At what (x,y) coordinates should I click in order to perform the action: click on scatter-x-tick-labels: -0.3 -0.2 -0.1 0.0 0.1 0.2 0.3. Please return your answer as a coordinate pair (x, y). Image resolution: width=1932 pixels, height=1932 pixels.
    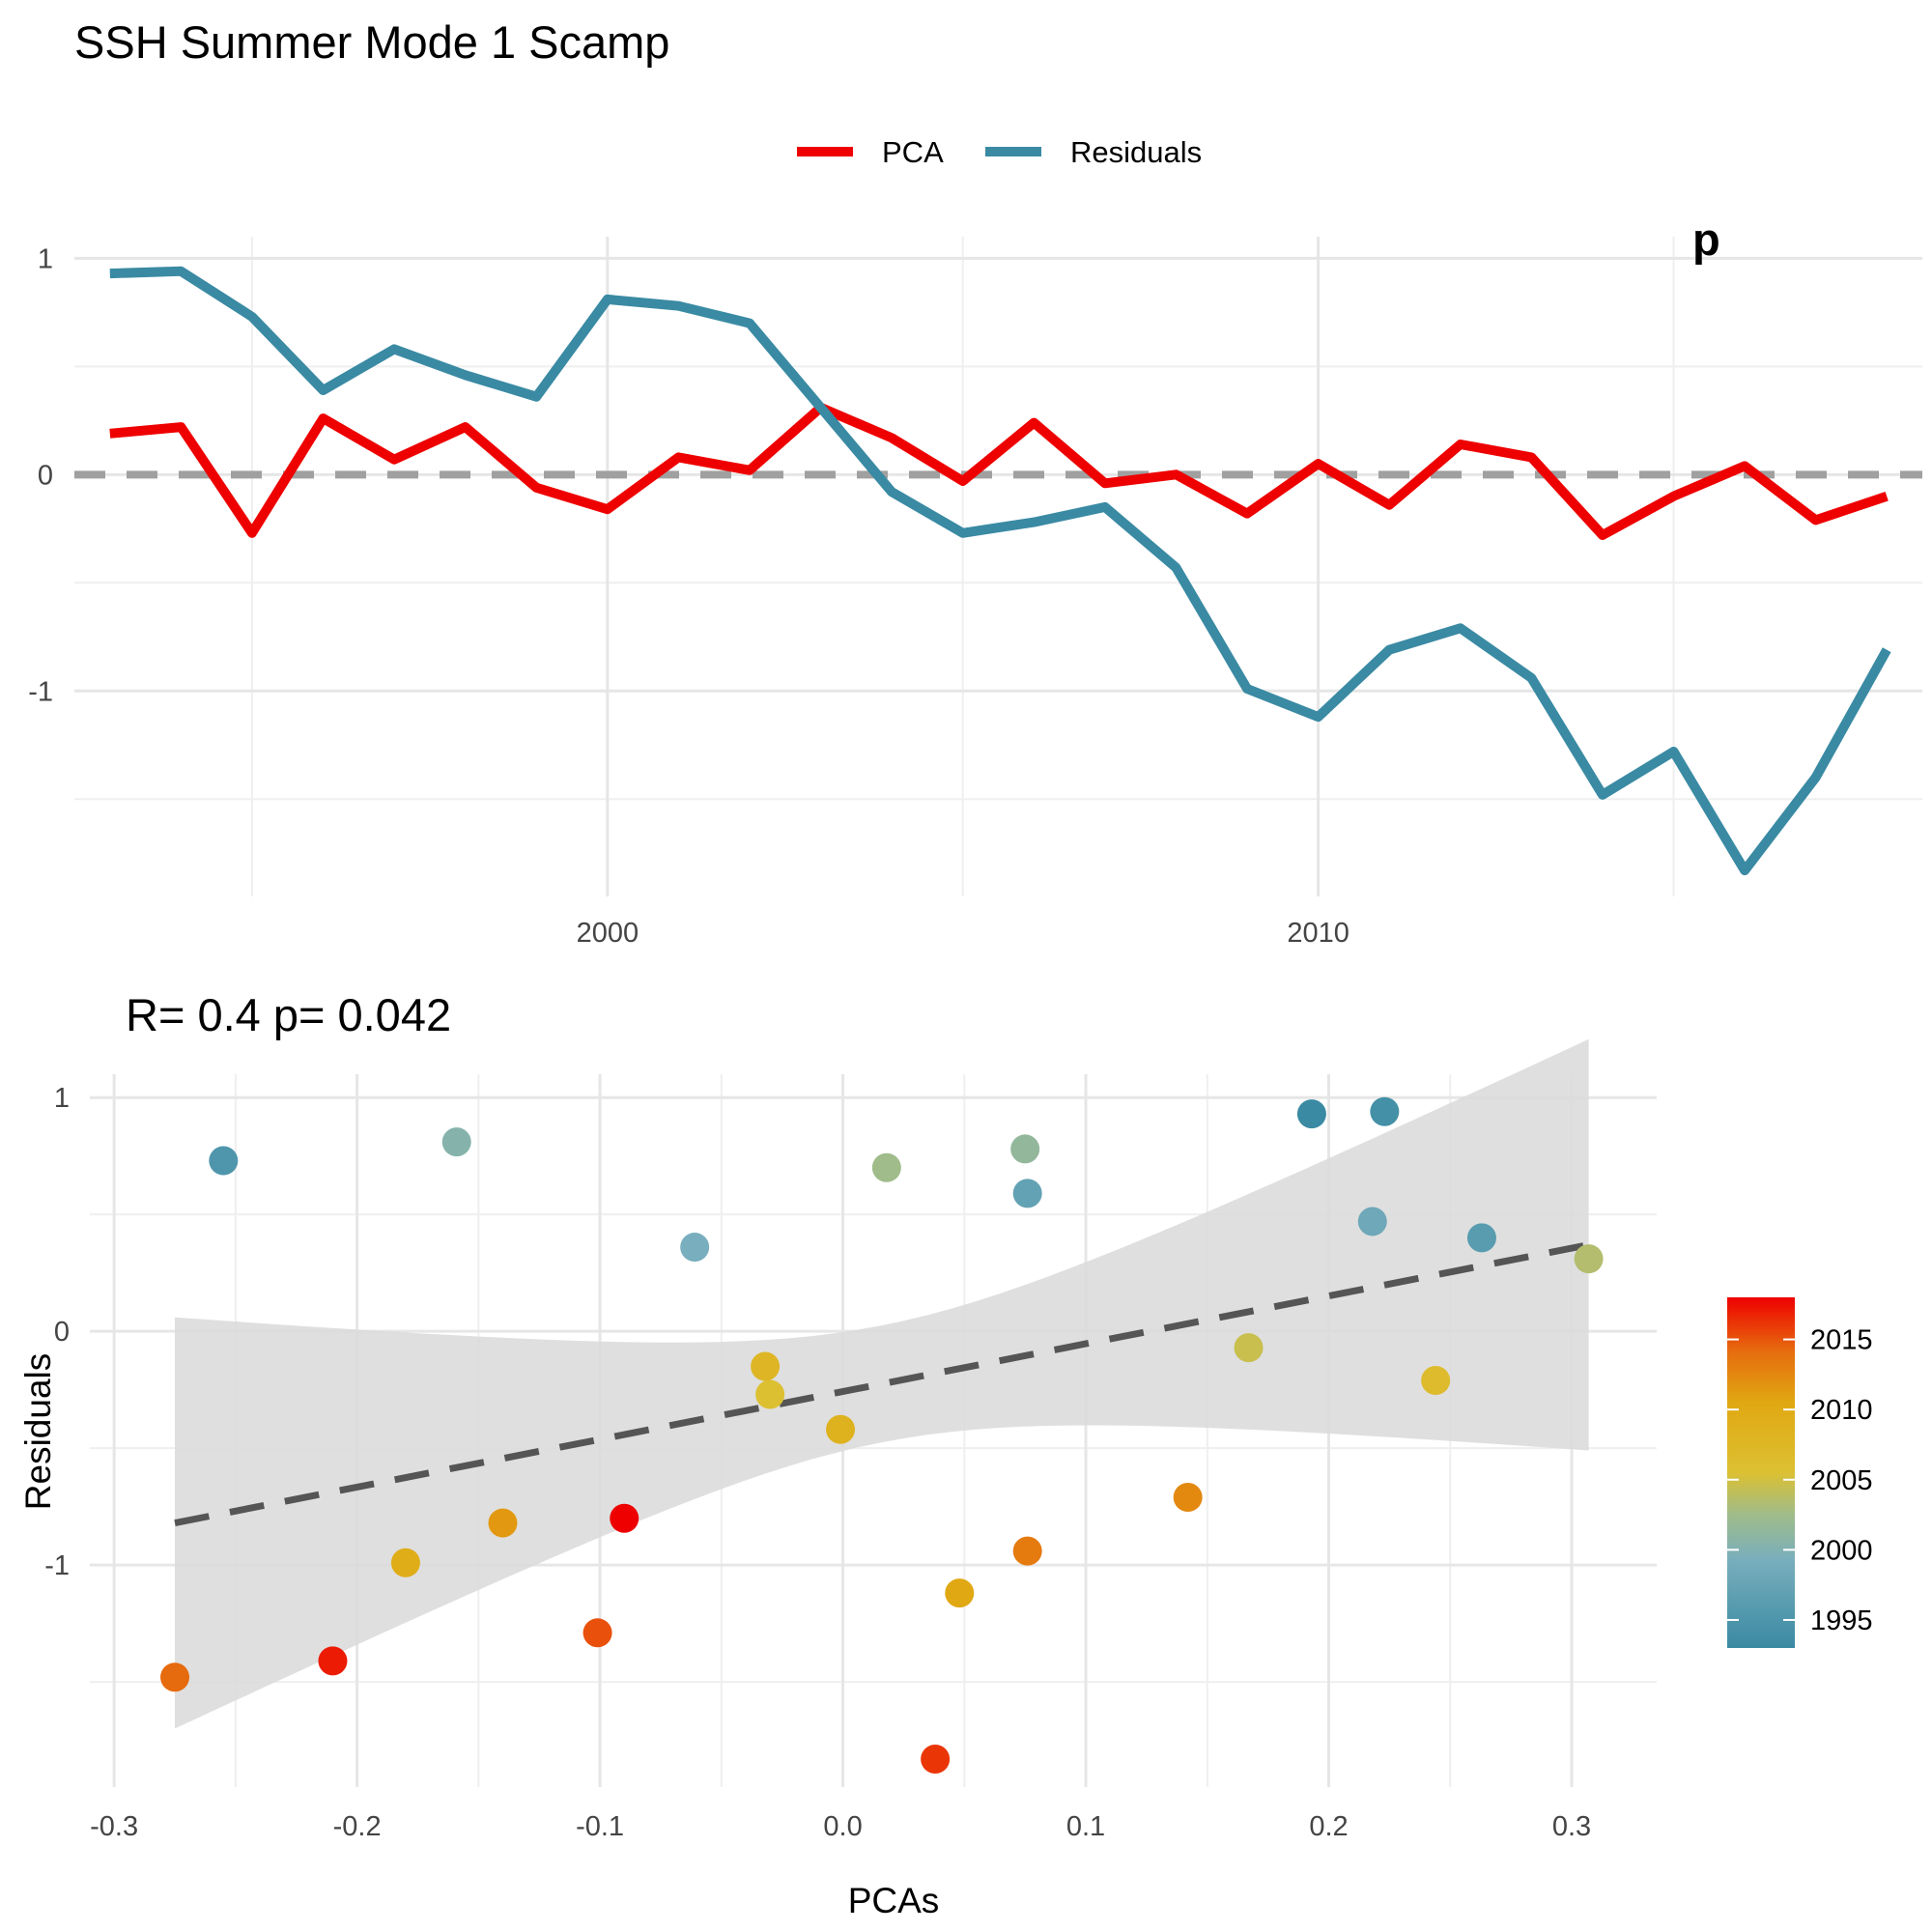
    Looking at the image, I should click on (840, 1826).